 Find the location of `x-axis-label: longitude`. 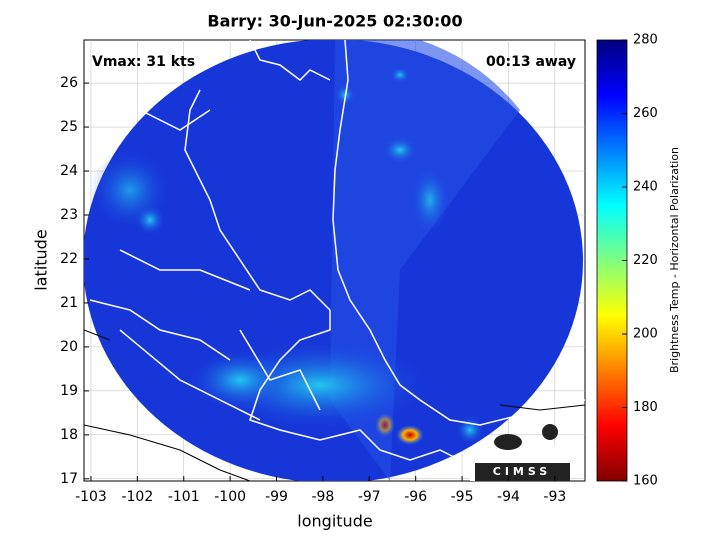

x-axis-label: longitude is located at coordinates (334, 521).